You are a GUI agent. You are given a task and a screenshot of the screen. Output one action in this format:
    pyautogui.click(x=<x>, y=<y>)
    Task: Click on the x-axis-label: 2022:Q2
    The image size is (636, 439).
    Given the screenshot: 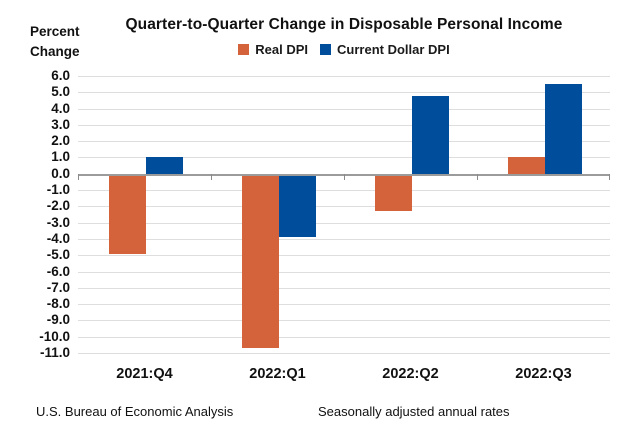 What is the action you would take?
    pyautogui.click(x=410, y=374)
    